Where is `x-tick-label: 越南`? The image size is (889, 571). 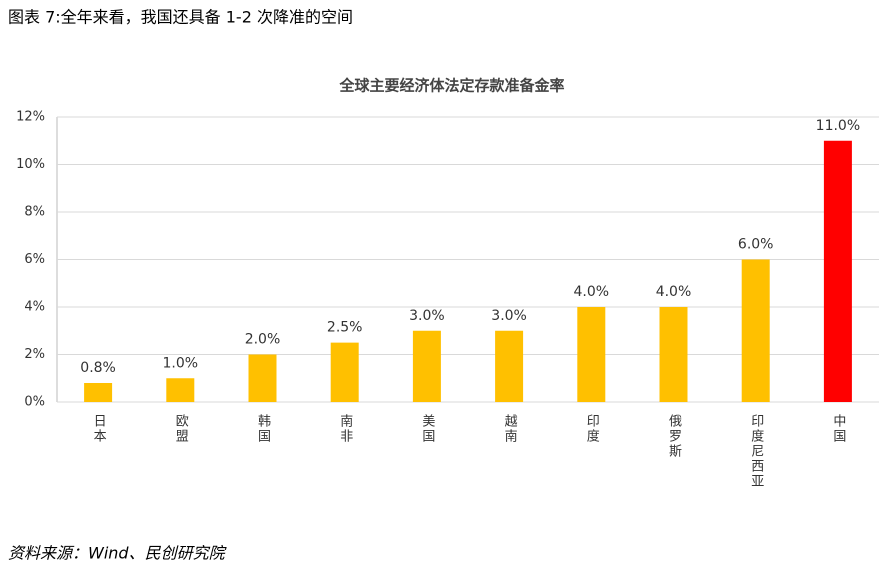
x-tick-label: 越南 is located at coordinates (509, 429).